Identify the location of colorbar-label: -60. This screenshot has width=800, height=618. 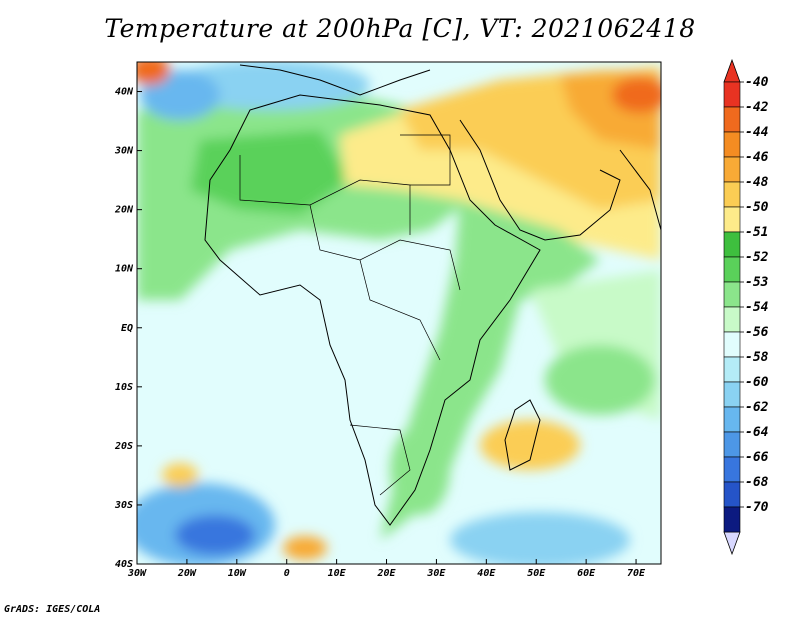
(757, 382).